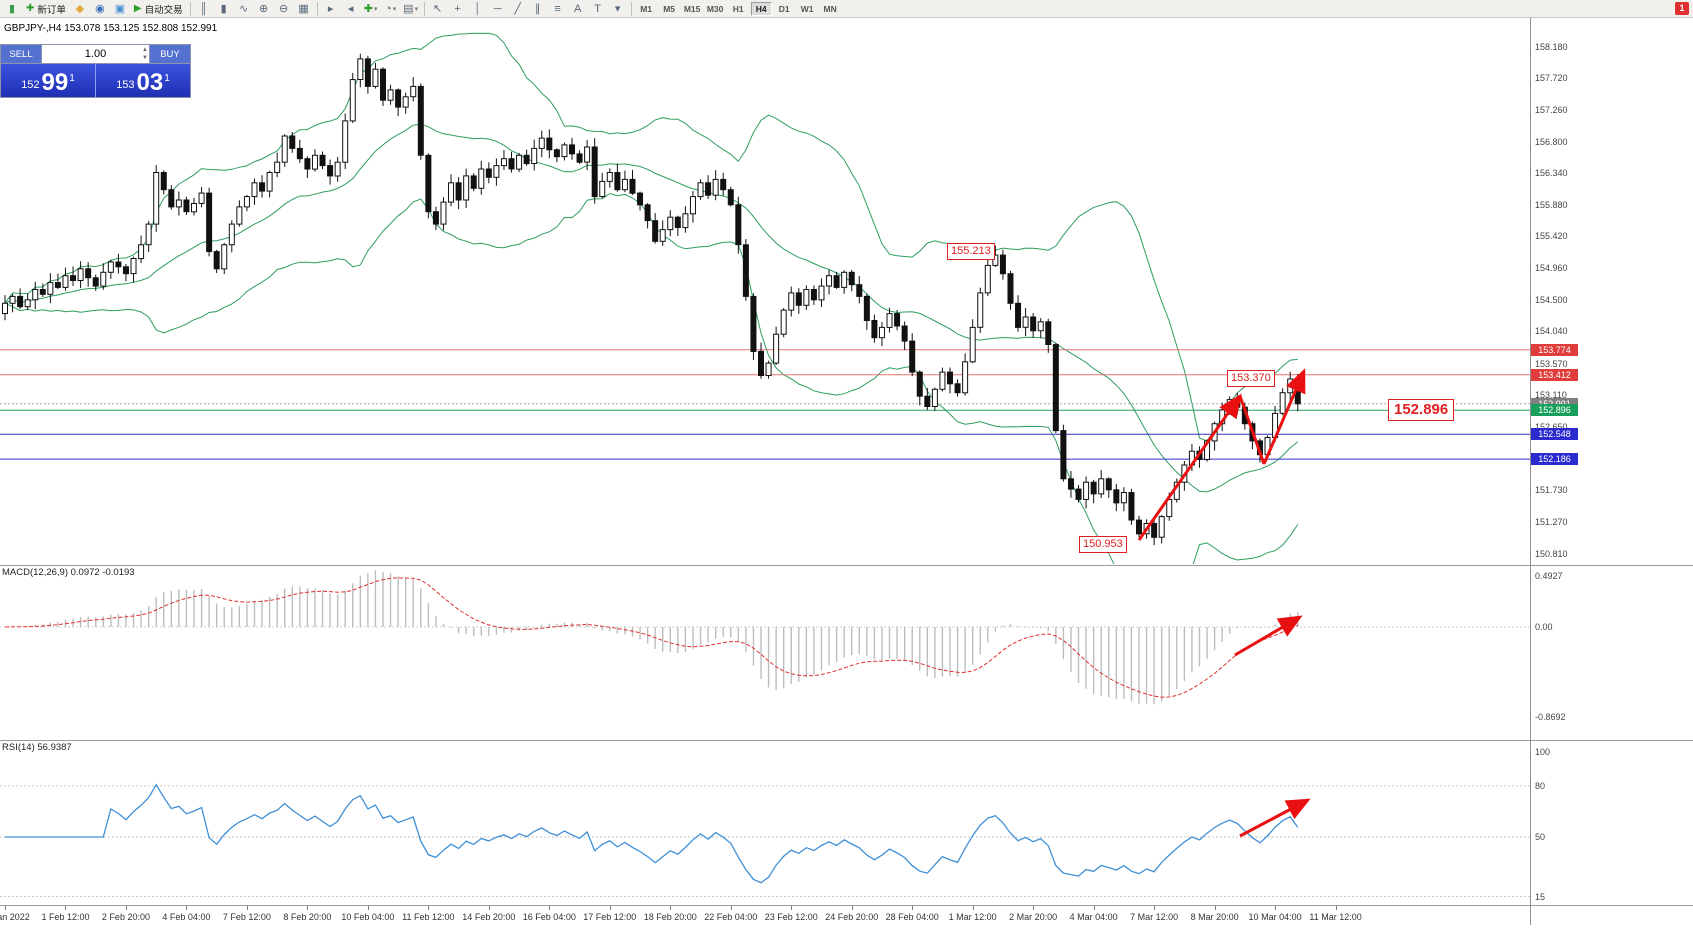 Image resolution: width=1693 pixels, height=943 pixels. What do you see at coordinates (972, 917) in the screenshot?
I see `time-axis-label: 1 Mar 12:00` at bounding box center [972, 917].